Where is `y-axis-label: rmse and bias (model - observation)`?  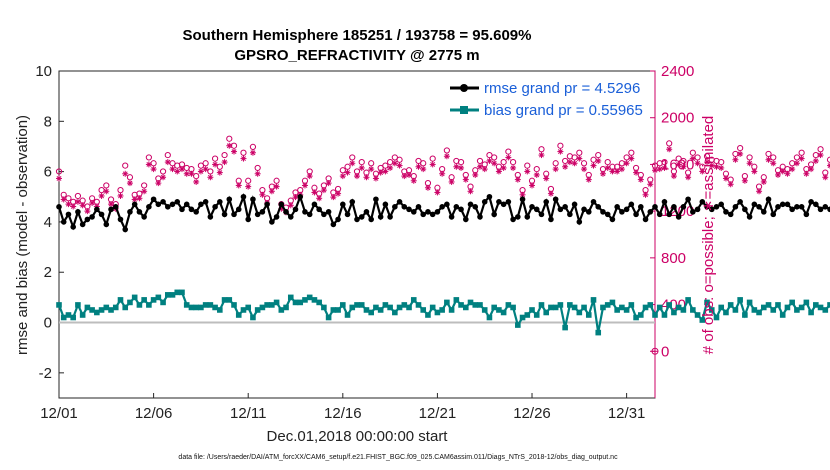
y-axis-label: rmse and bias (model - observation) is located at coordinates (22, 235).